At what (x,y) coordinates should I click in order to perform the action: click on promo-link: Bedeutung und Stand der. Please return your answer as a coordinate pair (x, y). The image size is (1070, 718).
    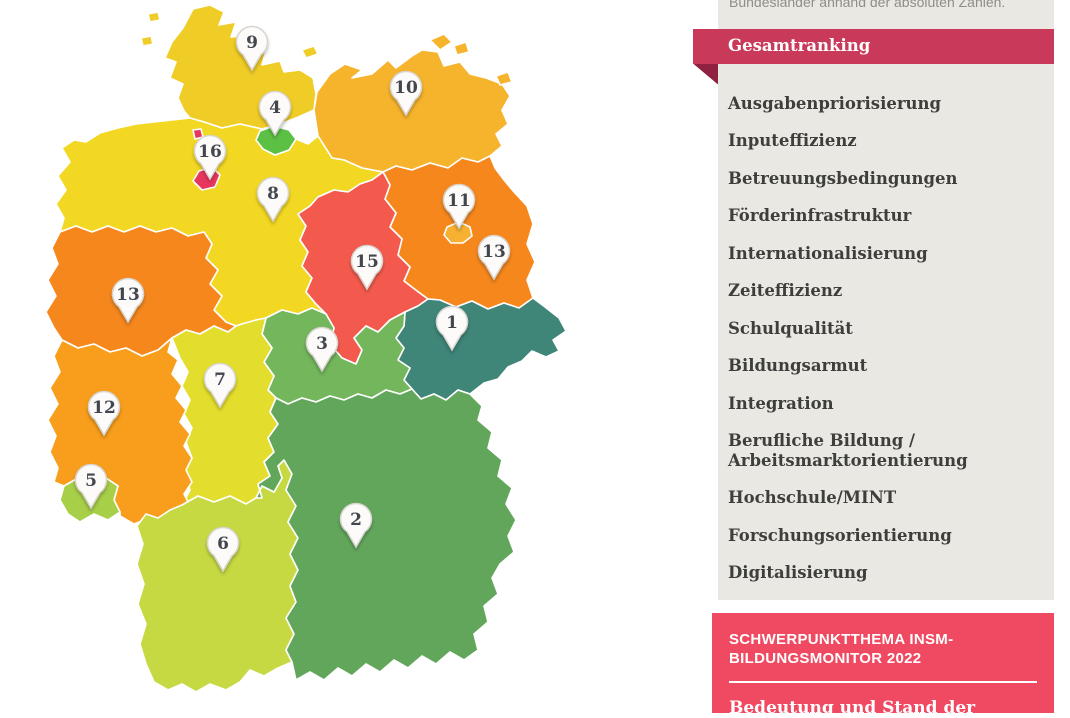
    Looking at the image, I should click on (852, 705).